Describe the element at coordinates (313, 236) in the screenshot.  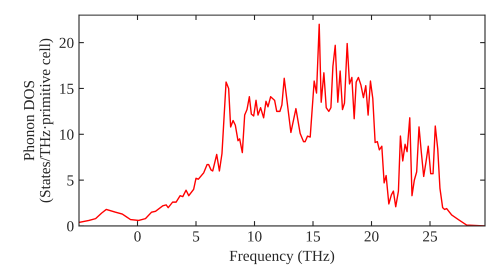
I see `x-tick-label: 15` at that location.